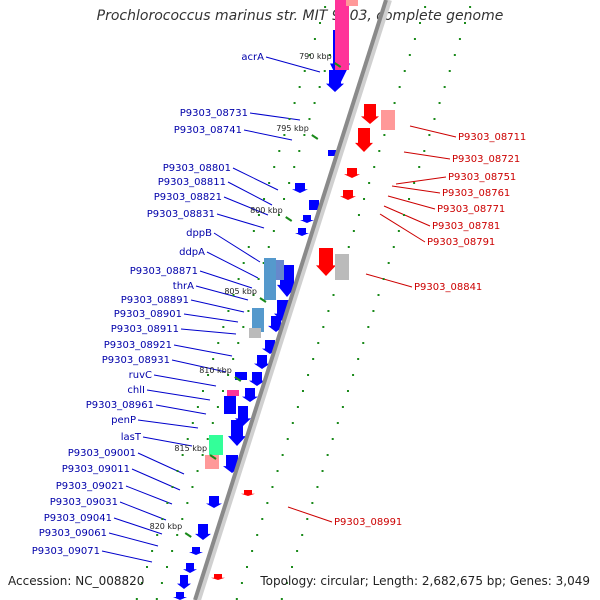 The width and height of the screenshot is (600, 600). What do you see at coordinates (197, 168) in the screenshot?
I see `gene-label-left: P9303_08801` at bounding box center [197, 168].